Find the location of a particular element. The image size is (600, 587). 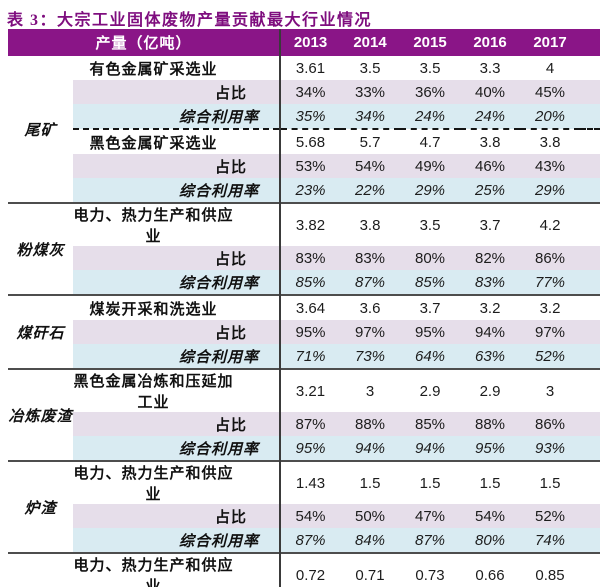

data-cell: 0.73 is located at coordinates (430, 569).